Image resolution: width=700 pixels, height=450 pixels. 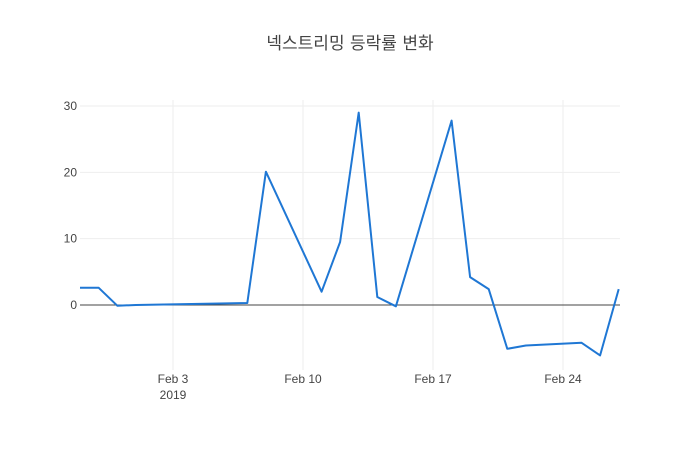 I want to click on y-tick-label: 10, so click(x=71, y=239).